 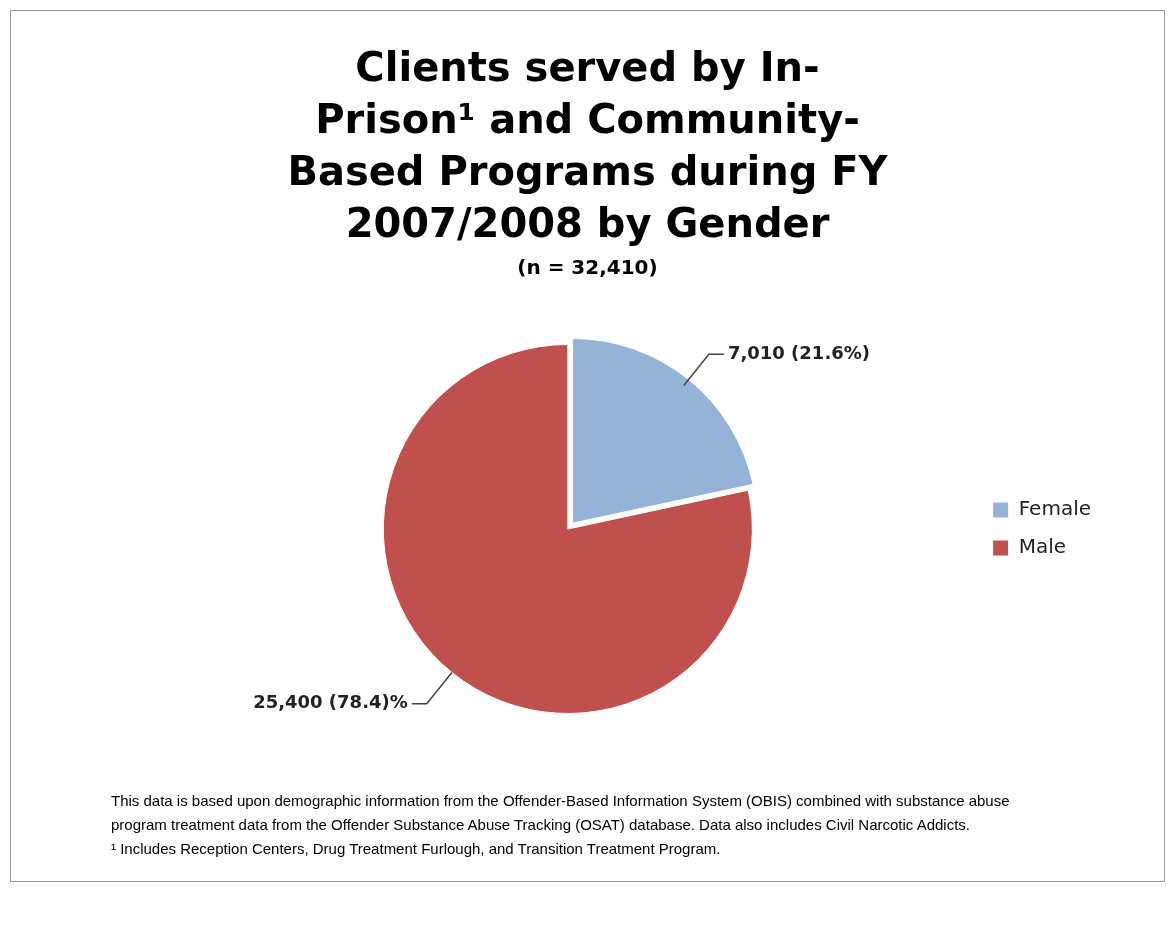 What do you see at coordinates (561, 813) in the screenshot?
I see `text: This data is based upon demographic information from the Offender-Based Information System (OBIS) combined with substance abuse program treatment data from the Offender Substance Abuse Tracking (OSAT) database. Data also includes Civil Narcotic Addicts.` at bounding box center [561, 813].